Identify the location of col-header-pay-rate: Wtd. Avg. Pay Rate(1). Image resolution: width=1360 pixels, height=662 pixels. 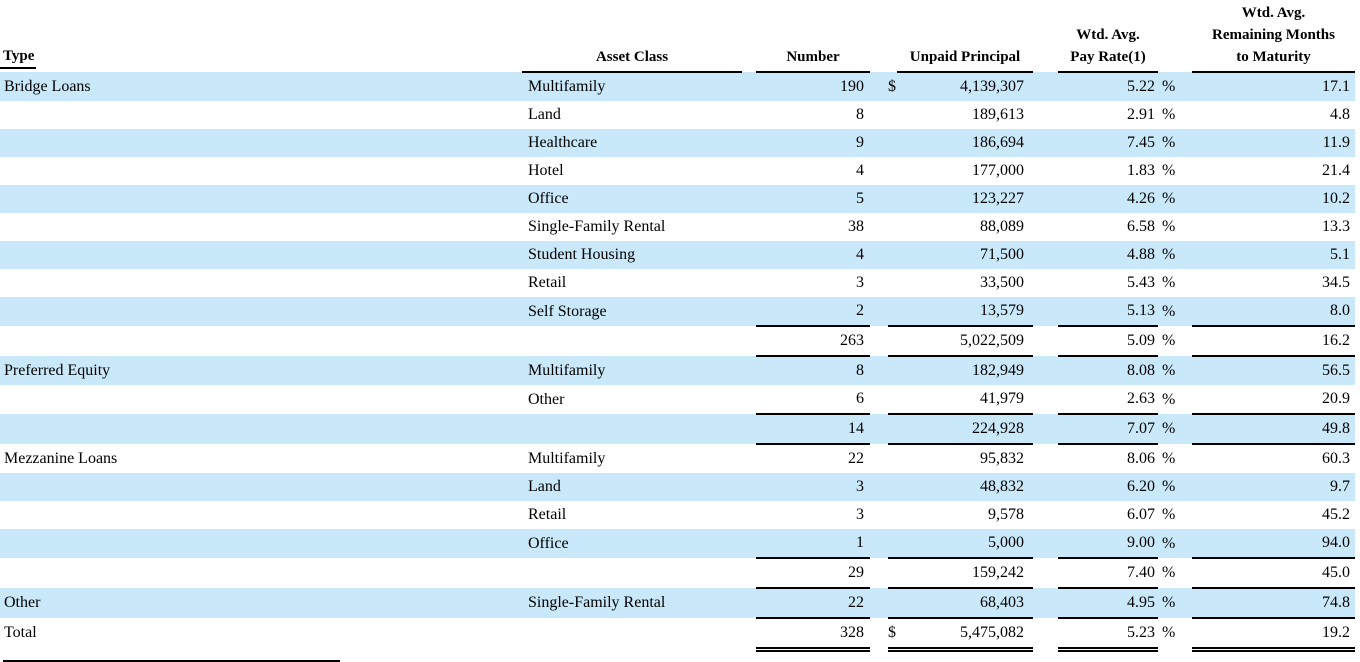
(1108, 36).